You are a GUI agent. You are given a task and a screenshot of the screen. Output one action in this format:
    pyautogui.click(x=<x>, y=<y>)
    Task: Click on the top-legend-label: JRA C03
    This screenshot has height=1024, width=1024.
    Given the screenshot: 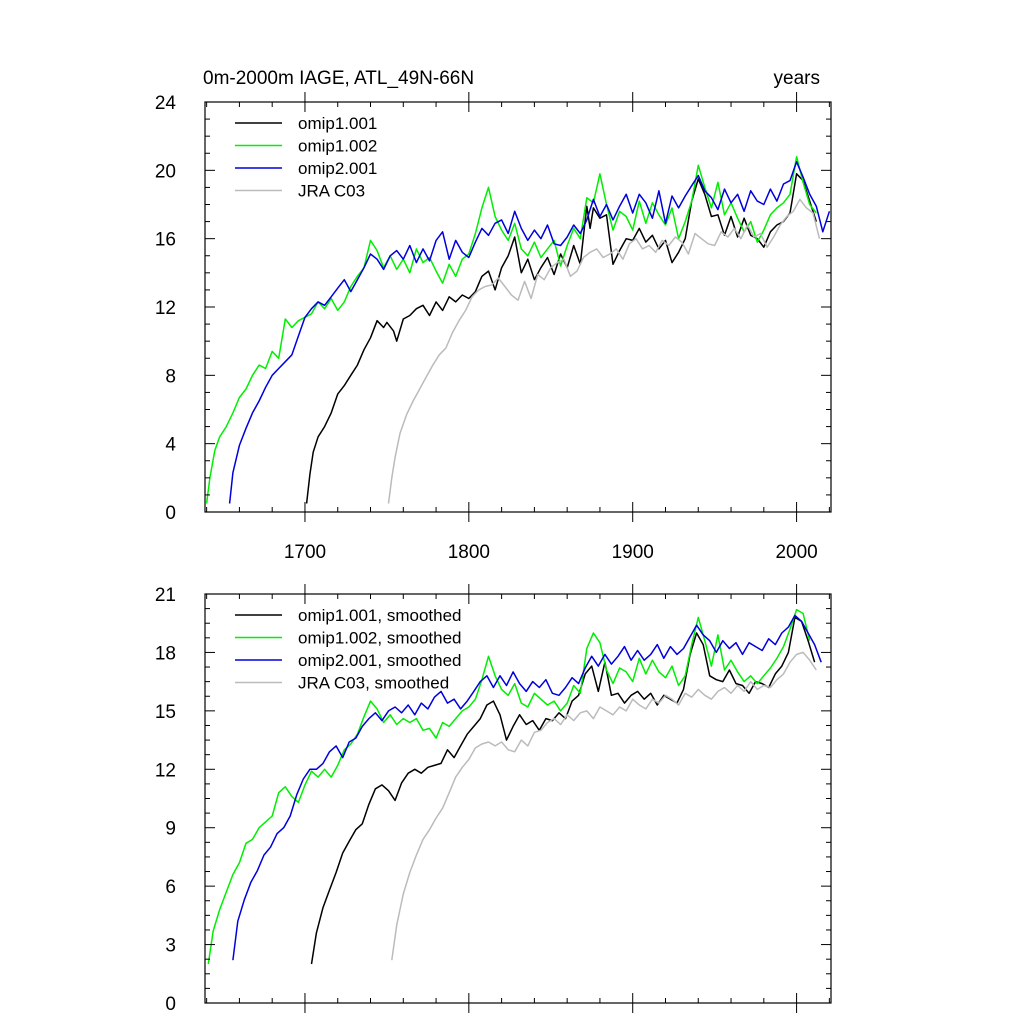 What is the action you would take?
    pyautogui.click(x=331, y=191)
    